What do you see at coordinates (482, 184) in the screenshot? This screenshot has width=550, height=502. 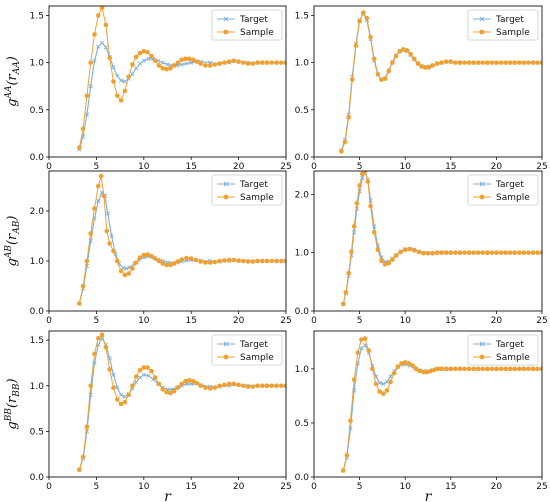 I see `legend-marker-x` at bounding box center [482, 184].